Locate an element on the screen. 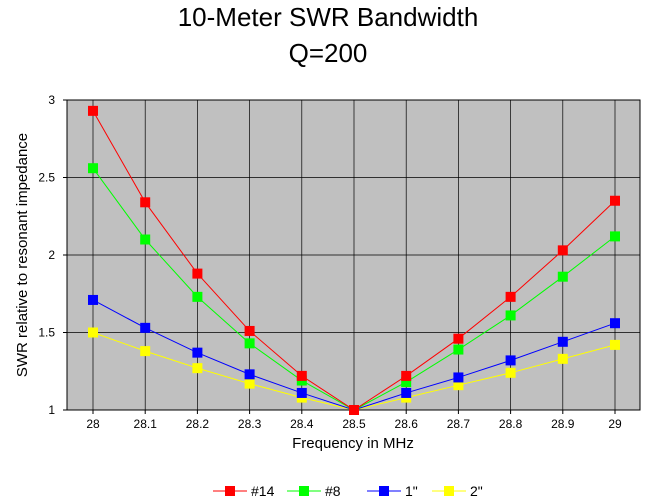 The width and height of the screenshot is (655, 504). x-tick-label: 28.9 is located at coordinates (563, 424).